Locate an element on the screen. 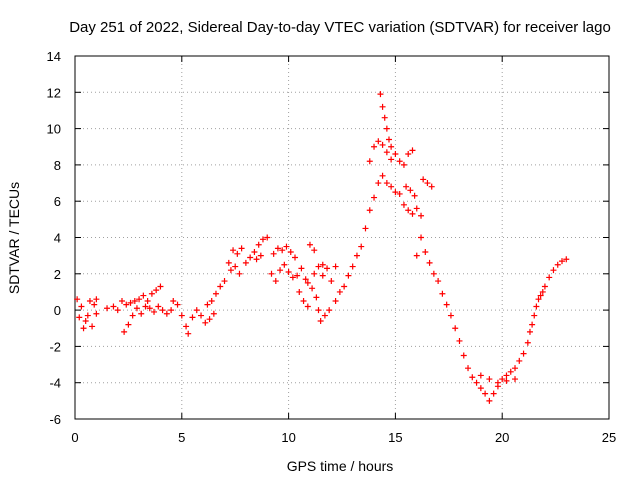 The image size is (640, 480). y-tick-label: 4 is located at coordinates (57, 238).